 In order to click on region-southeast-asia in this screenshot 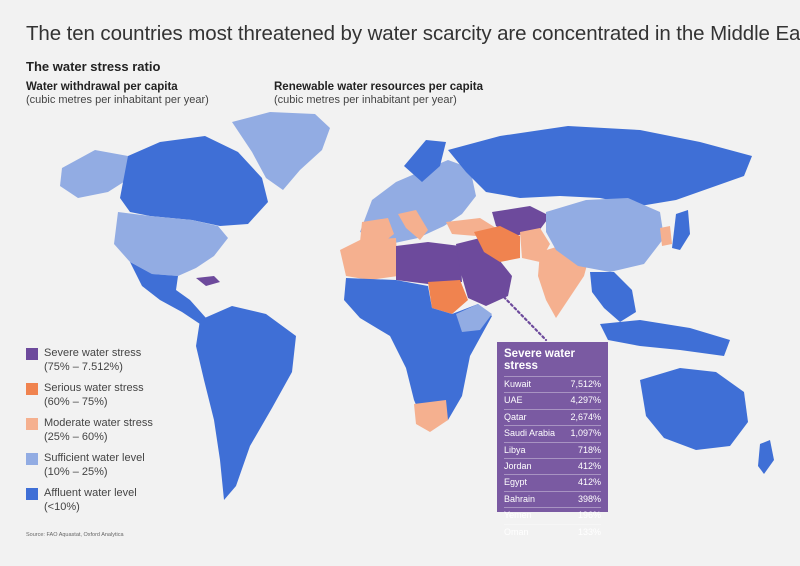, I will do `click(613, 297)`.